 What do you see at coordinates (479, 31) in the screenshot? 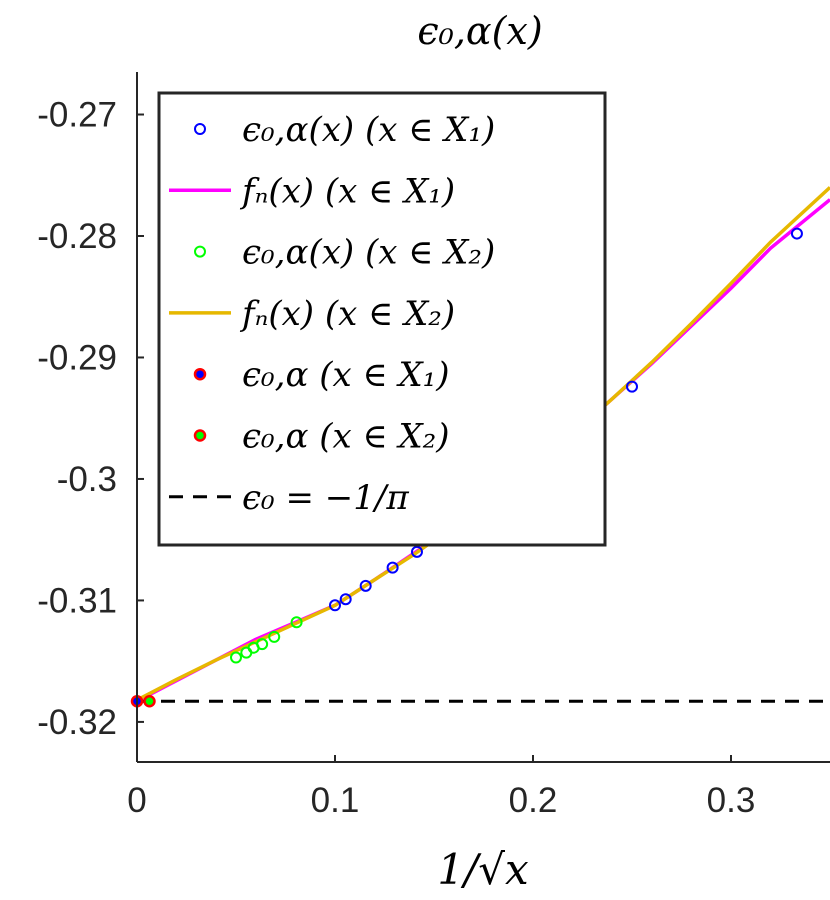
I see `chart-title: ϵ₀,α(x)` at bounding box center [479, 31].